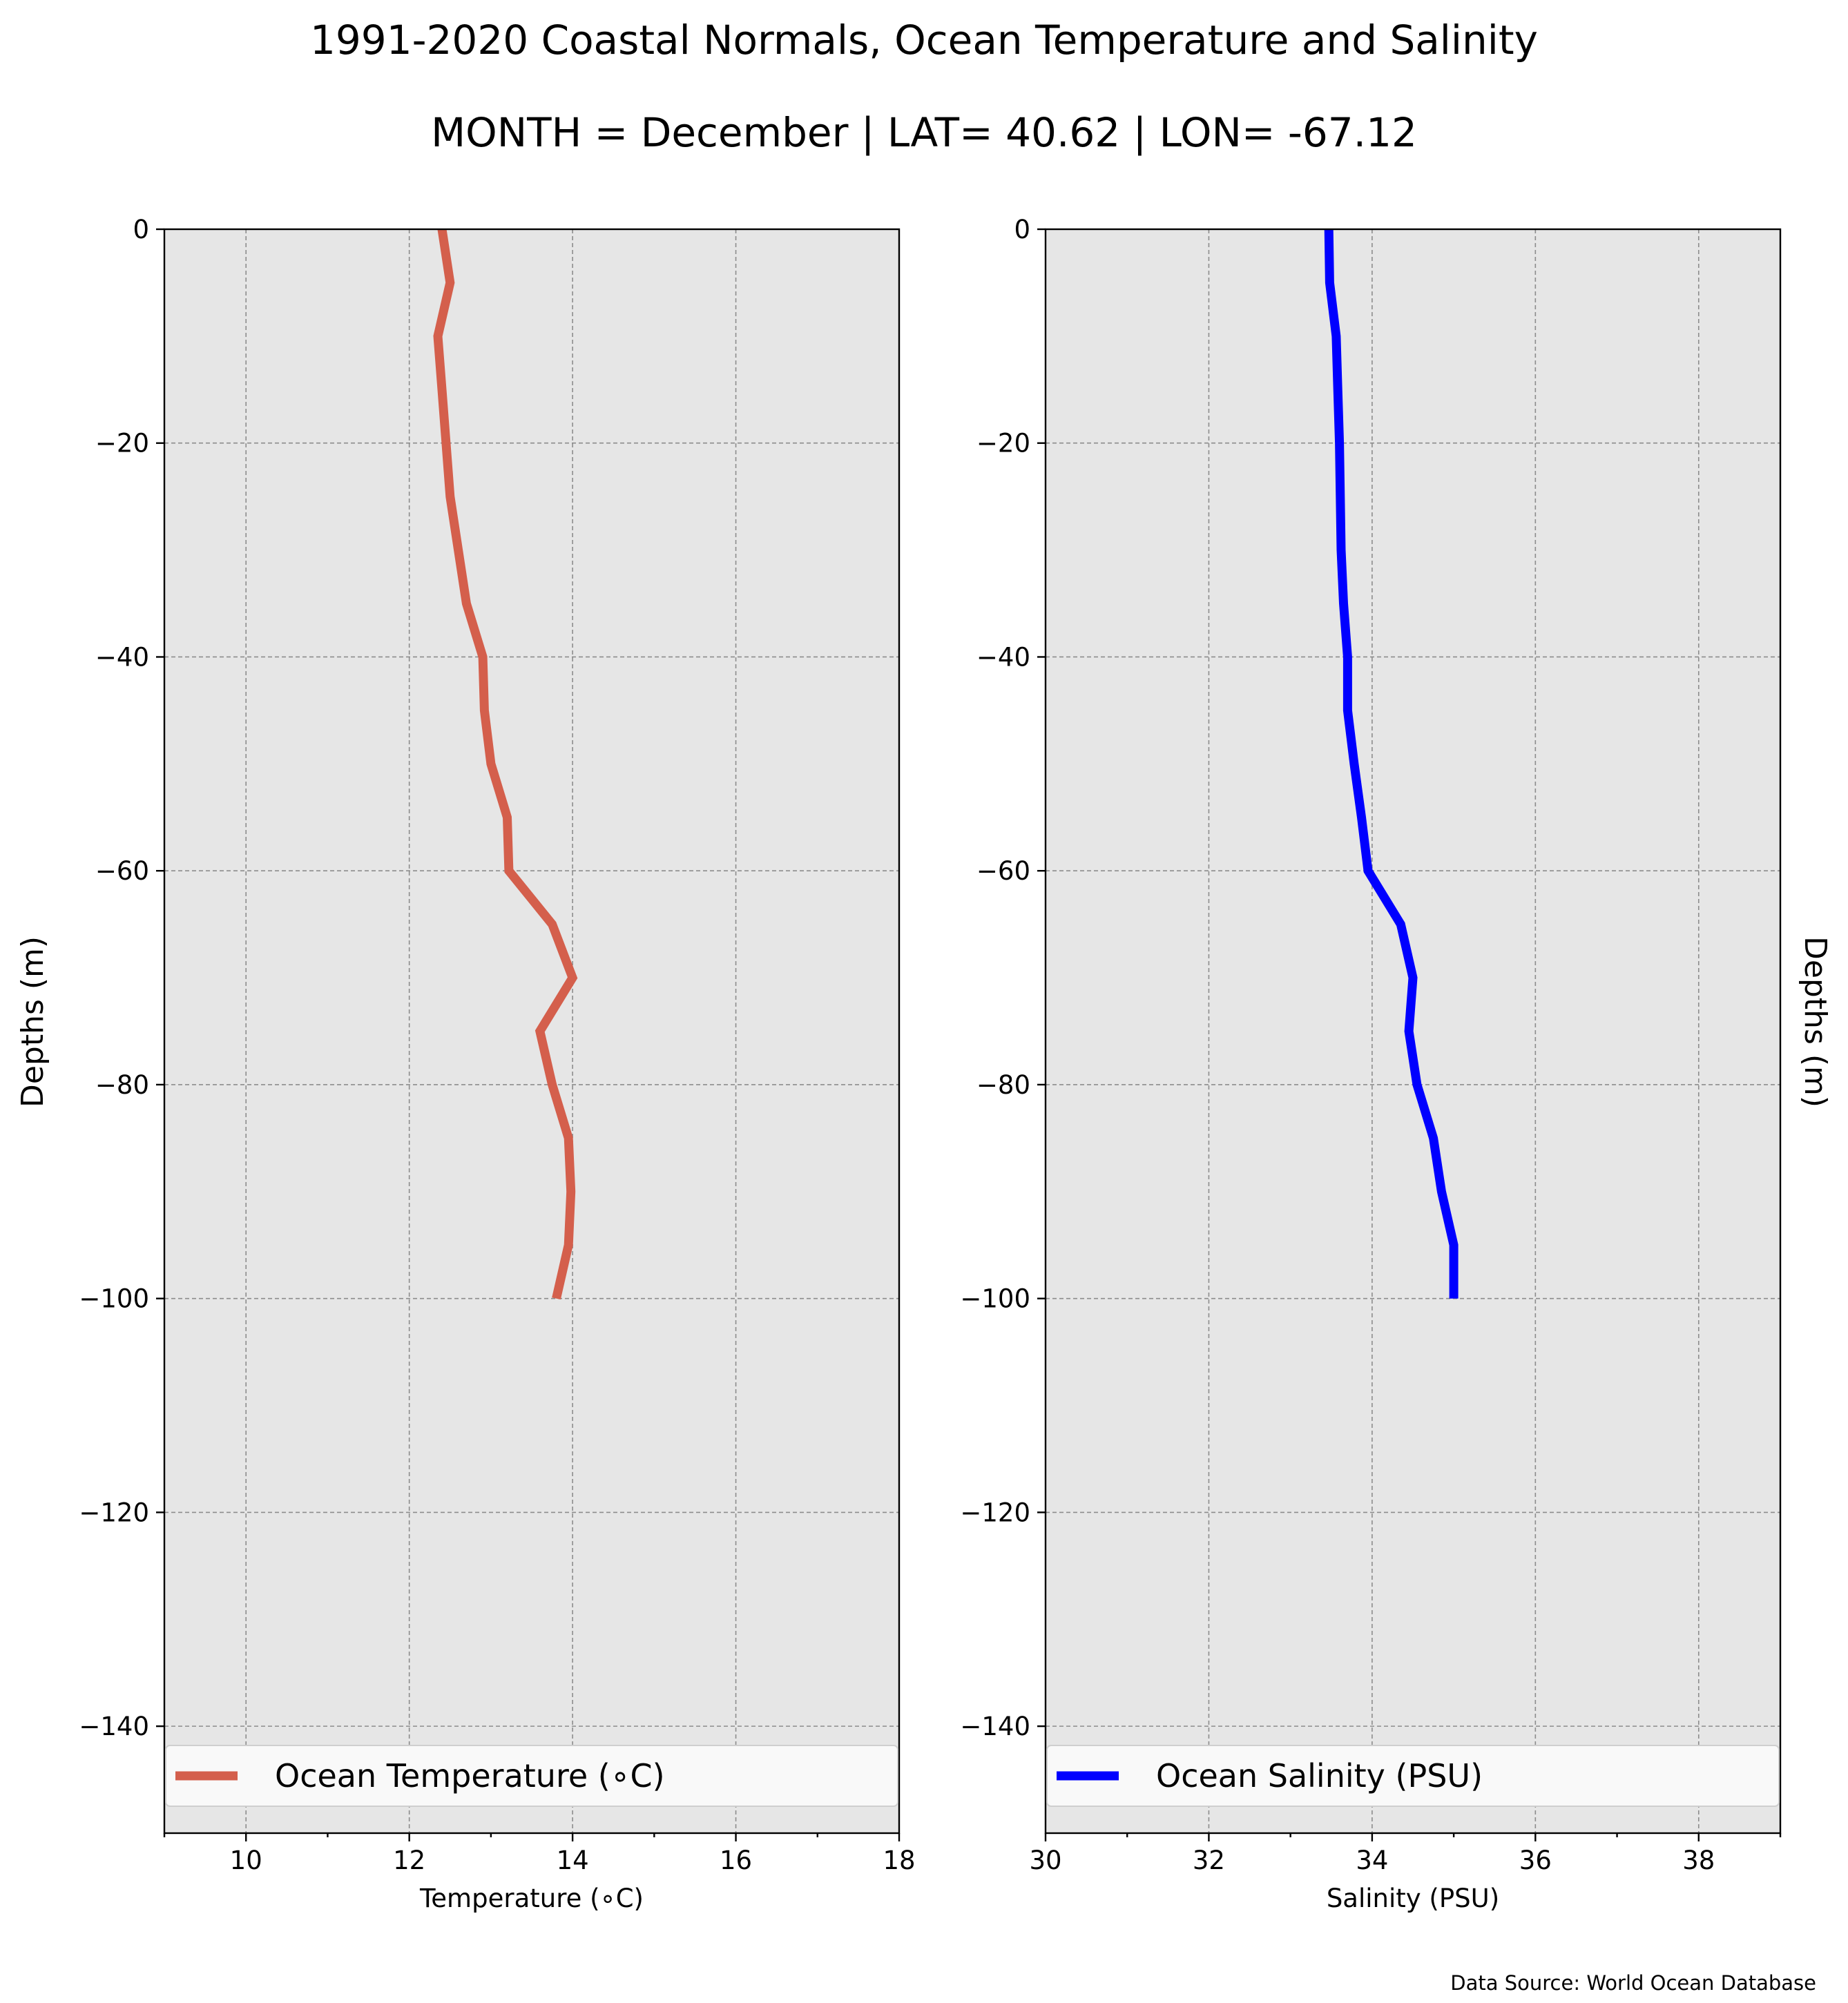 The image size is (1848, 2003). I want to click on x-tick-label: 32, so click(1209, 1861).